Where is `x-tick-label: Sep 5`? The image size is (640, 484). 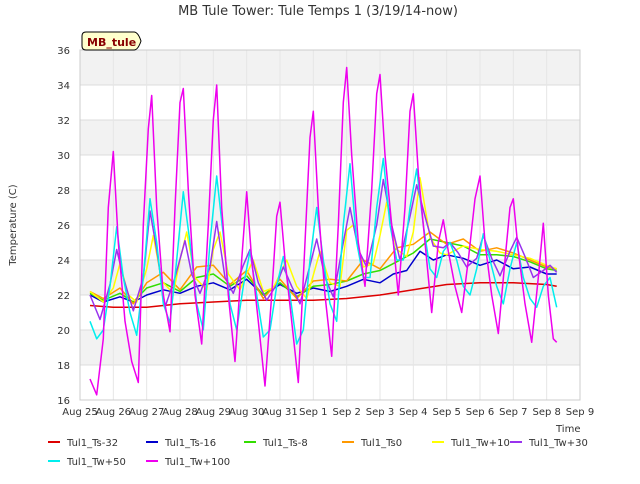 x-tick-label: Sep 5 is located at coordinates (446, 412).